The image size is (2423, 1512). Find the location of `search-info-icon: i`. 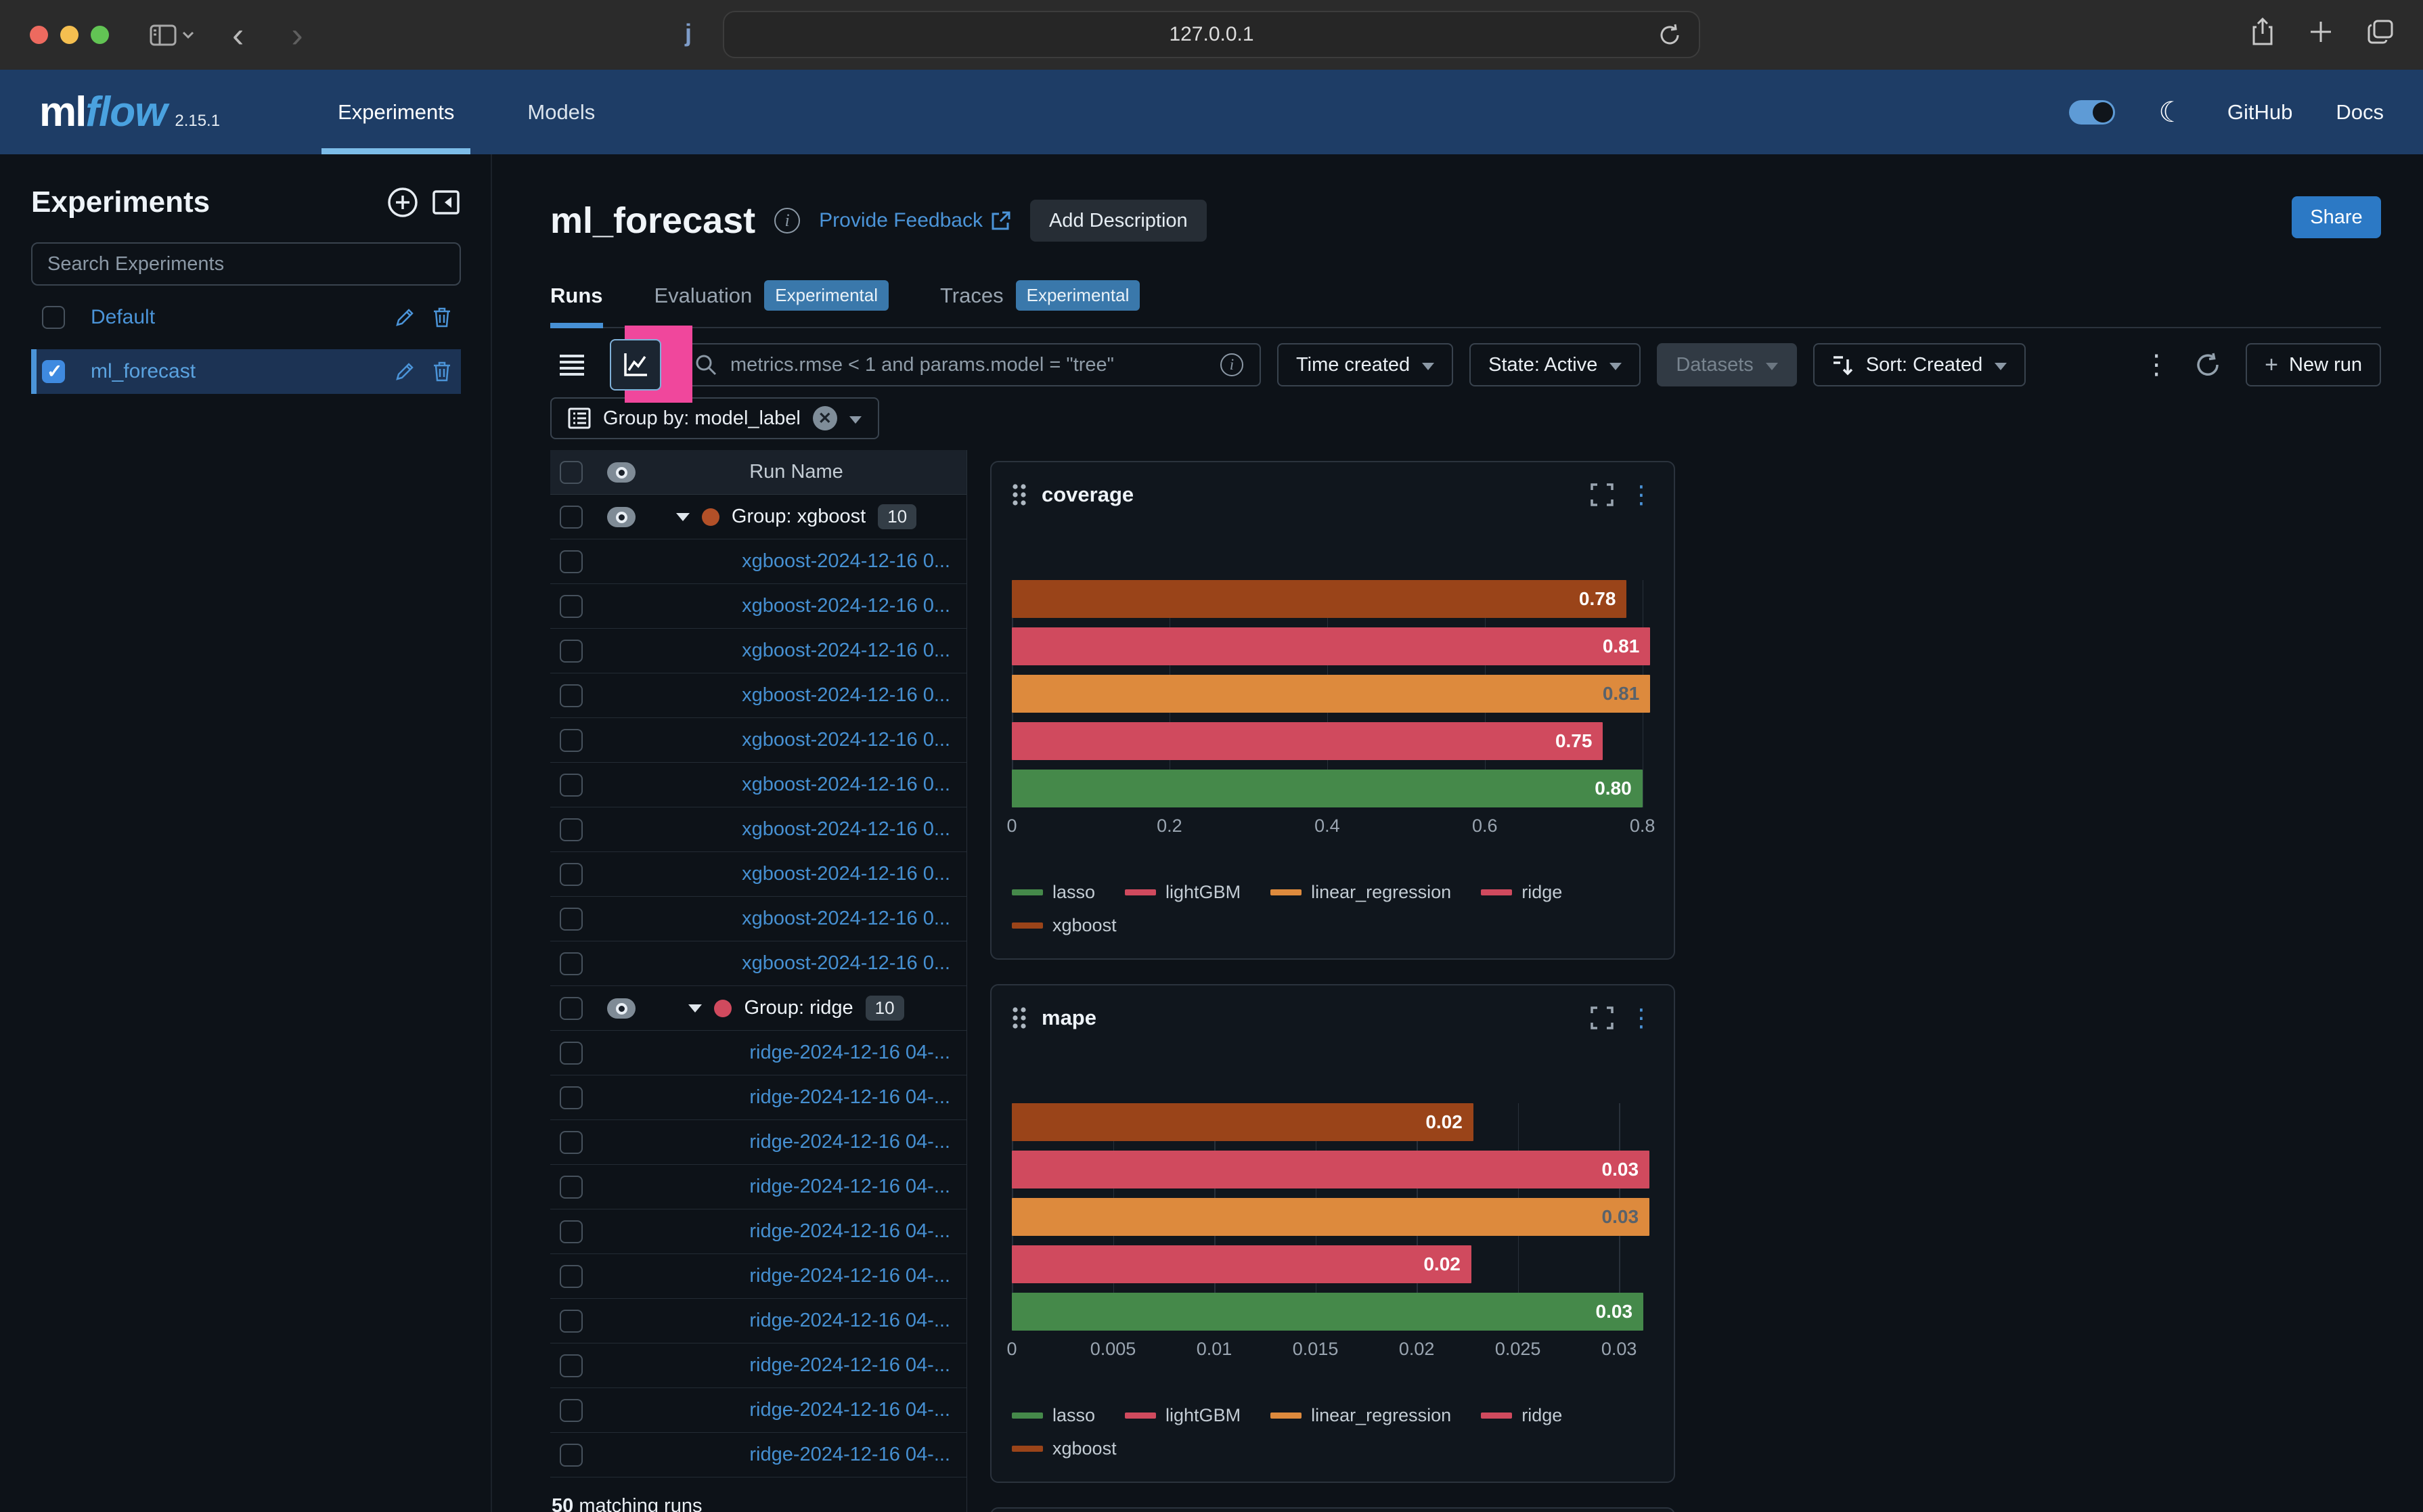

search-info-icon: i is located at coordinates (1231, 365).